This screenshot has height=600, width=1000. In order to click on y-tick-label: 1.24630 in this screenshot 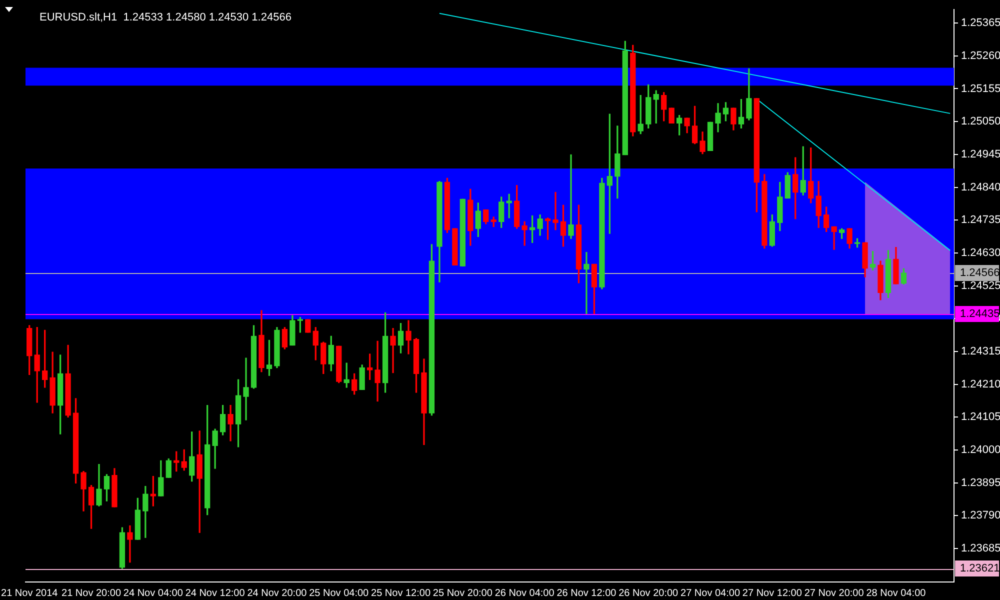, I will do `click(980, 252)`.